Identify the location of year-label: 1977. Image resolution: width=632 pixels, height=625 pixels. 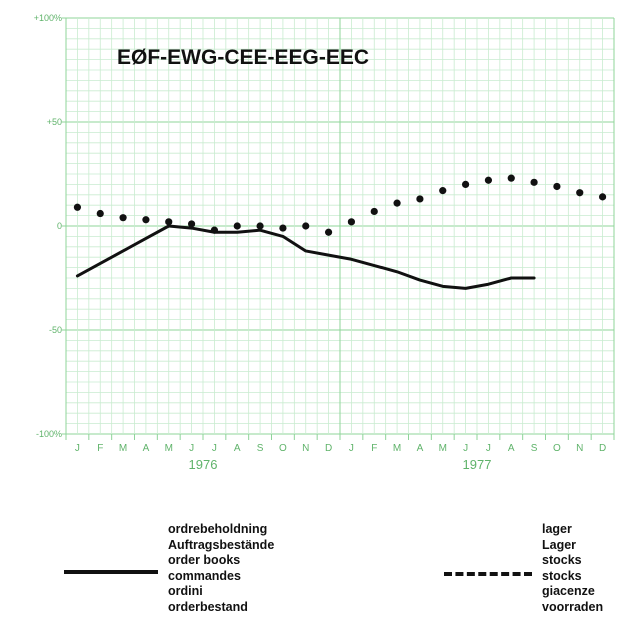
(477, 464).